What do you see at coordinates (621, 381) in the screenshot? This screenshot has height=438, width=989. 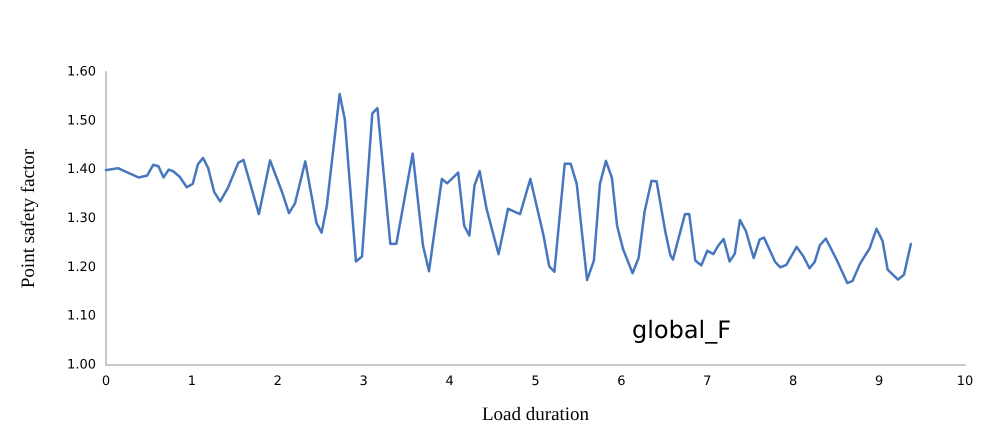 I see `x-tick-label: 6` at bounding box center [621, 381].